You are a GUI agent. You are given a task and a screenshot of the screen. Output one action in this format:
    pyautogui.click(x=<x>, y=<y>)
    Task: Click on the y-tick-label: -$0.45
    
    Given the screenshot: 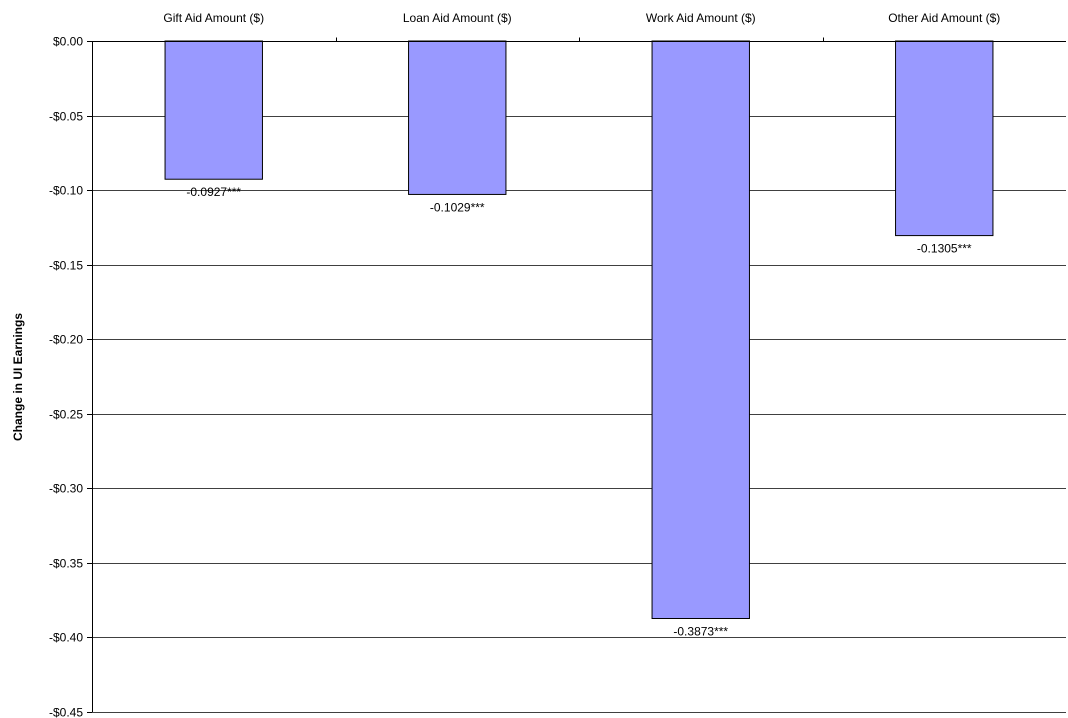 What is the action you would take?
    pyautogui.click(x=66, y=712)
    